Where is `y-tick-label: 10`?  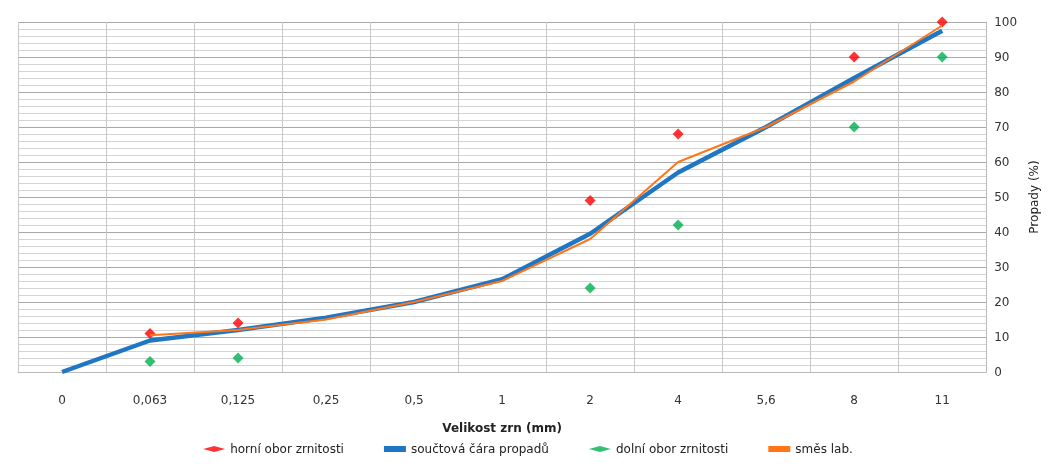 y-tick-label: 10 is located at coordinates (1002, 337).